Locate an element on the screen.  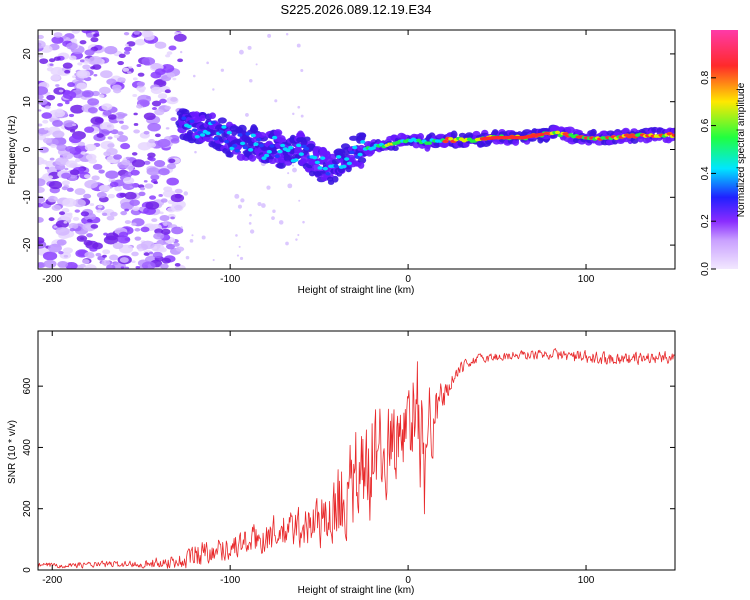
snr-xtick-label: -200 is located at coordinates (52, 580).